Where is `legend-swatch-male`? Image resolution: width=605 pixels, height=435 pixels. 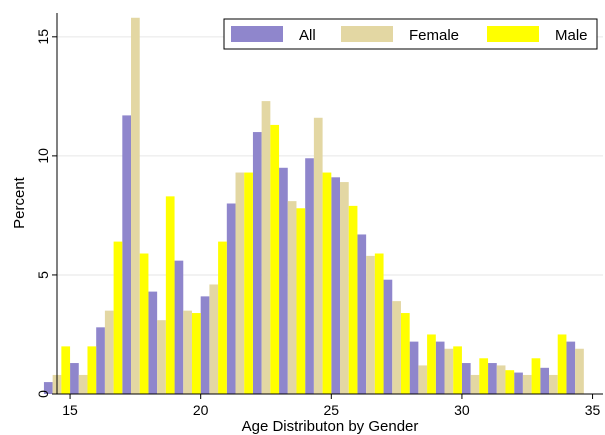 legend-swatch-male is located at coordinates (513, 34).